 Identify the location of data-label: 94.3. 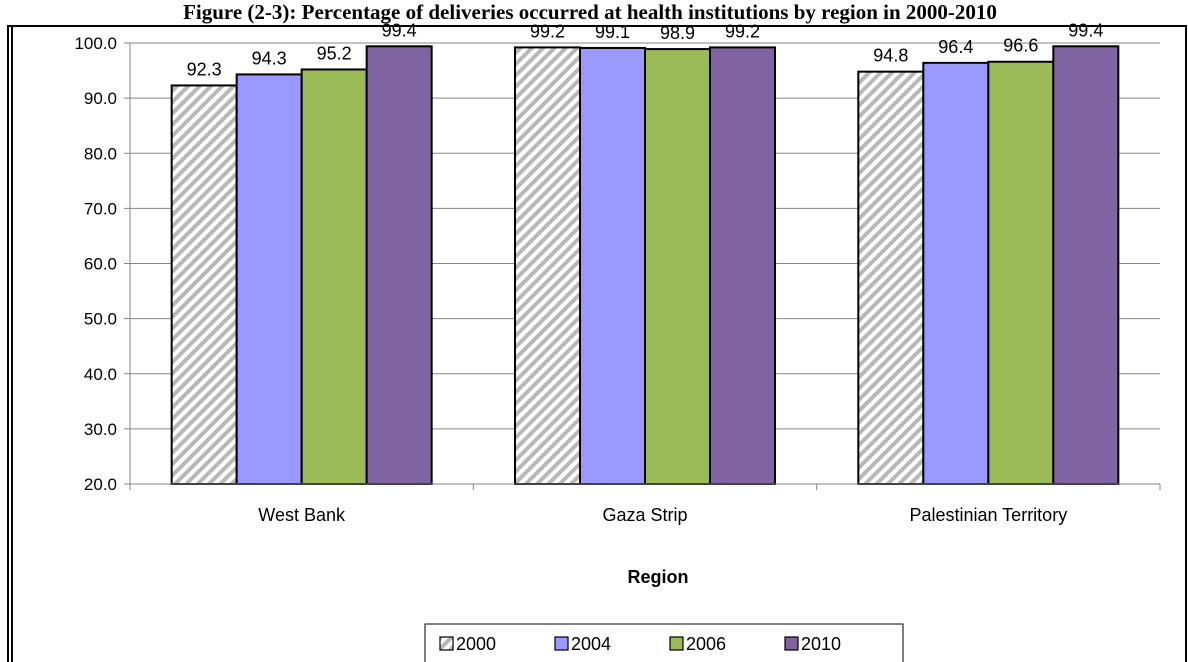
(269, 58).